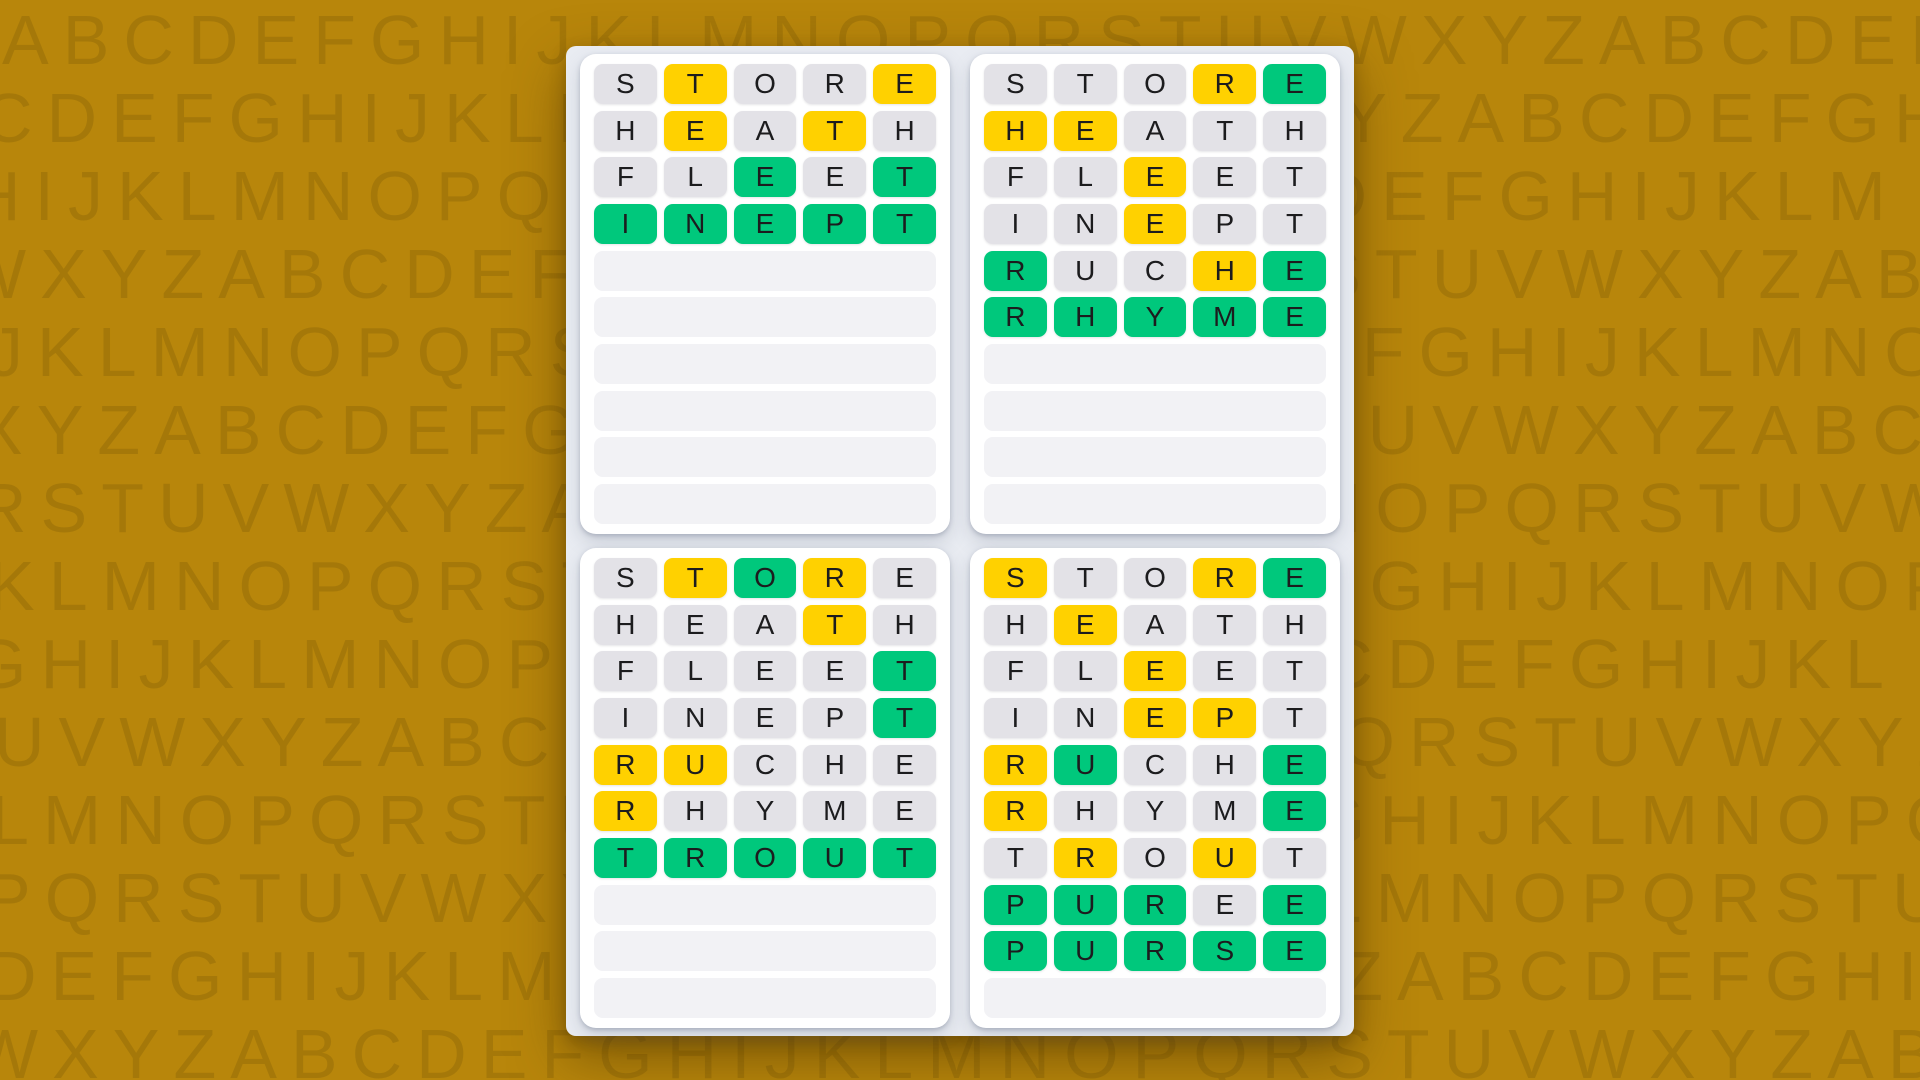  I want to click on tile-correct: M, so click(1225, 317).